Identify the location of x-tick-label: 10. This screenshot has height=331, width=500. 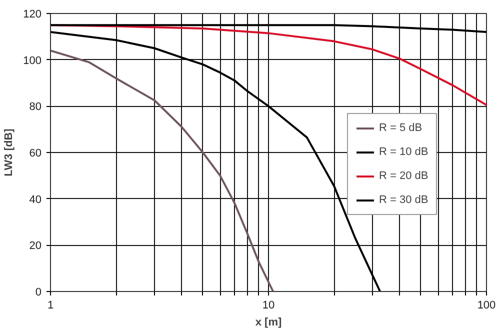
(268, 306).